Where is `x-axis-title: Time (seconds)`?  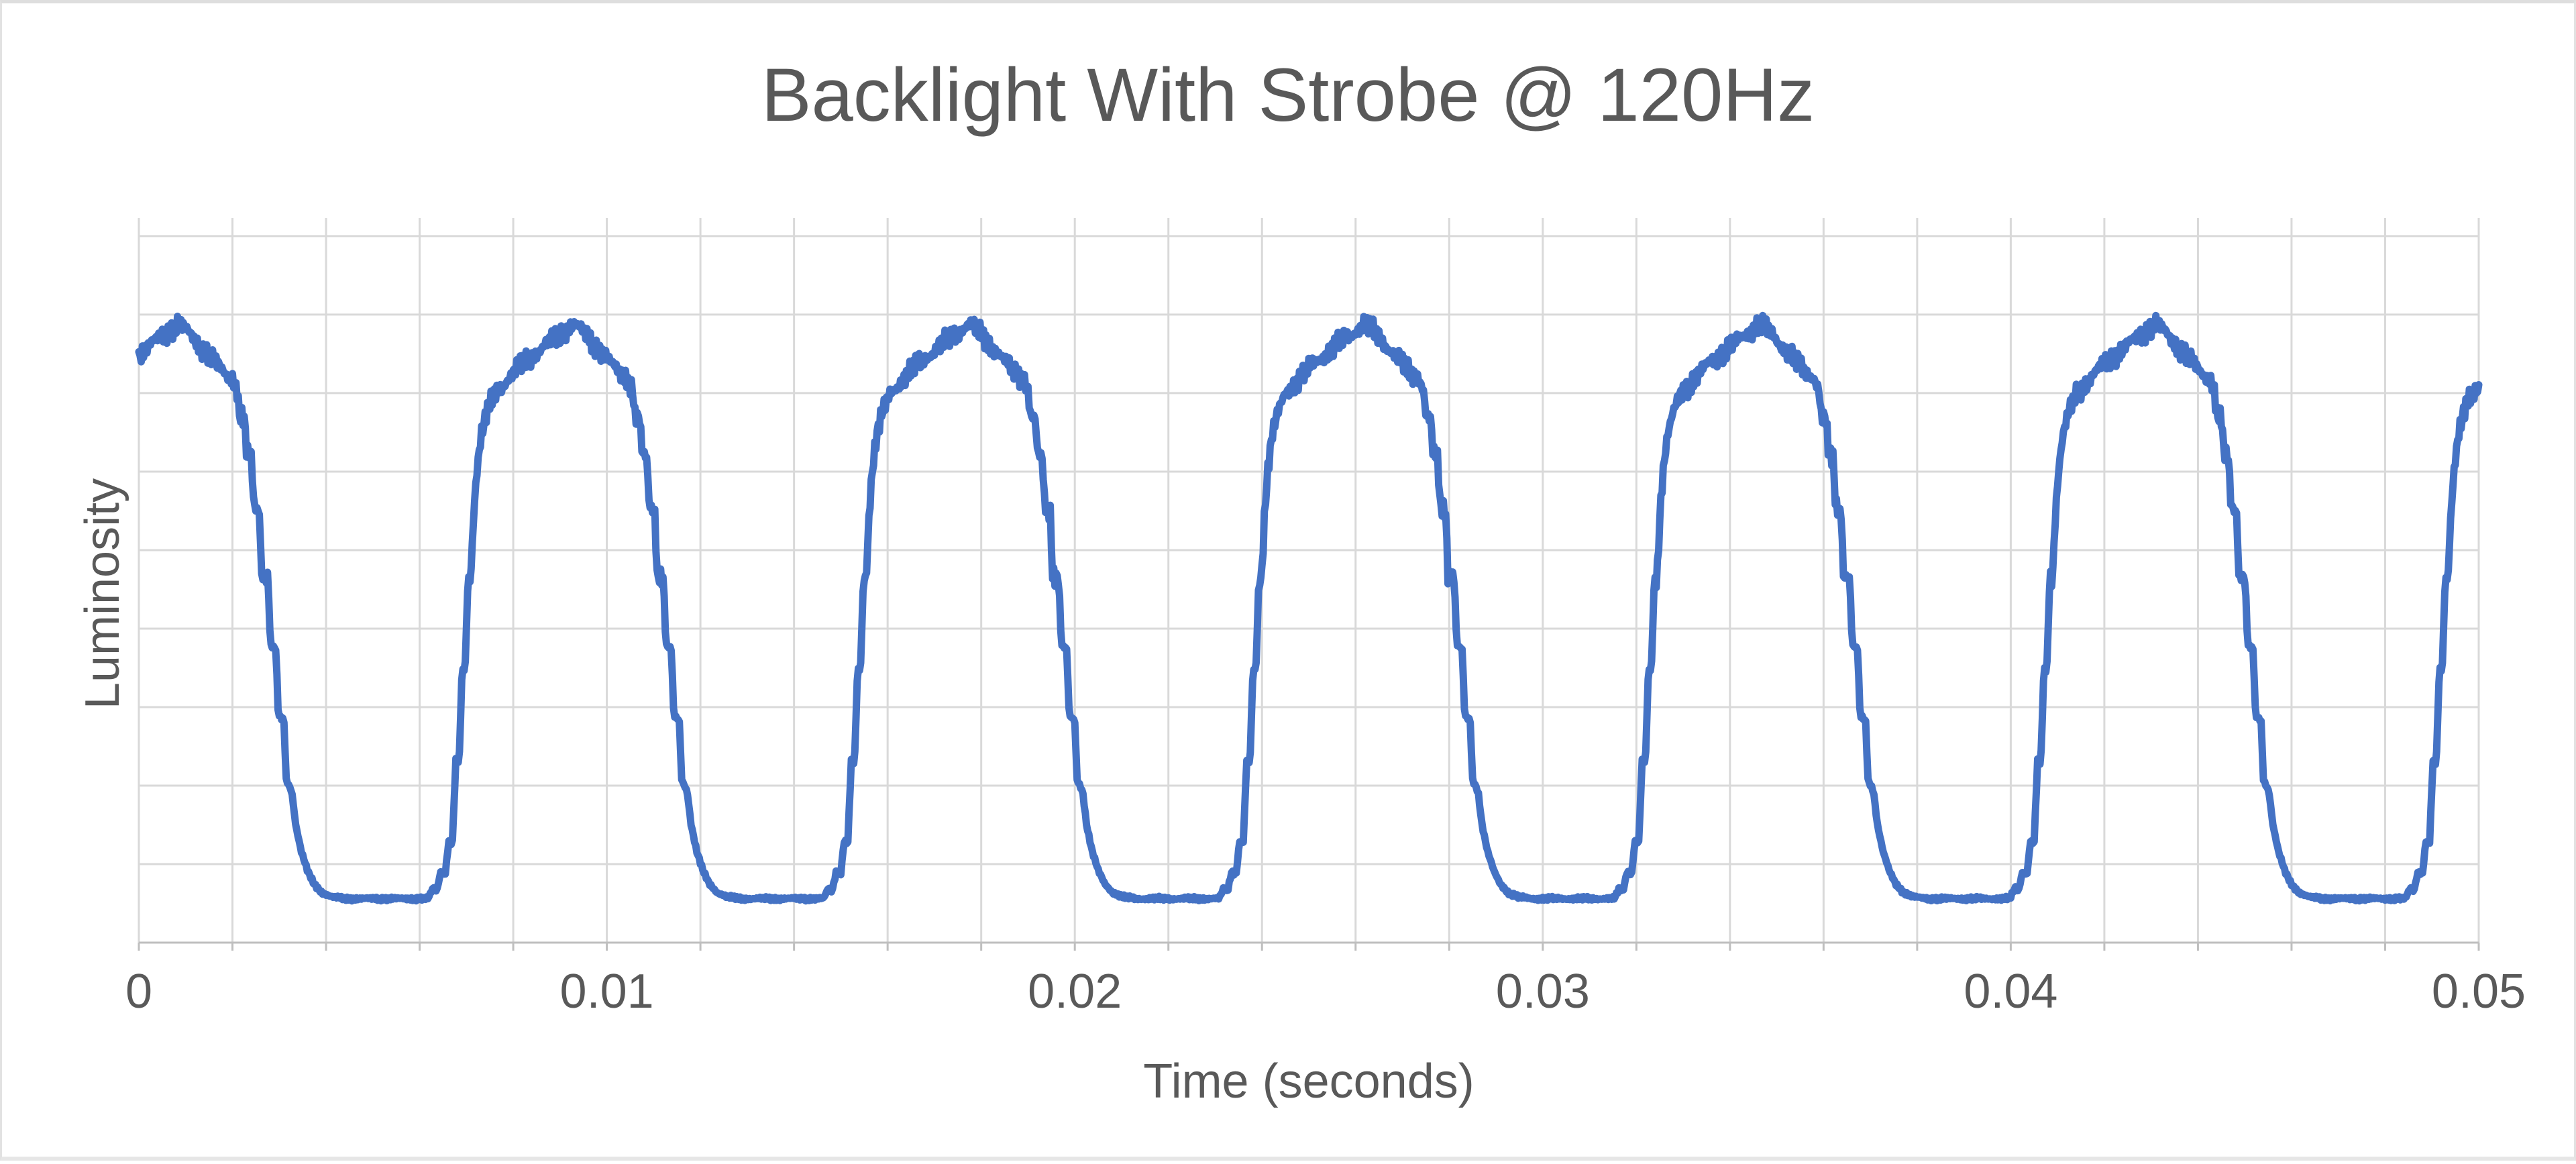
x-axis-title: Time (seconds) is located at coordinates (1308, 1081).